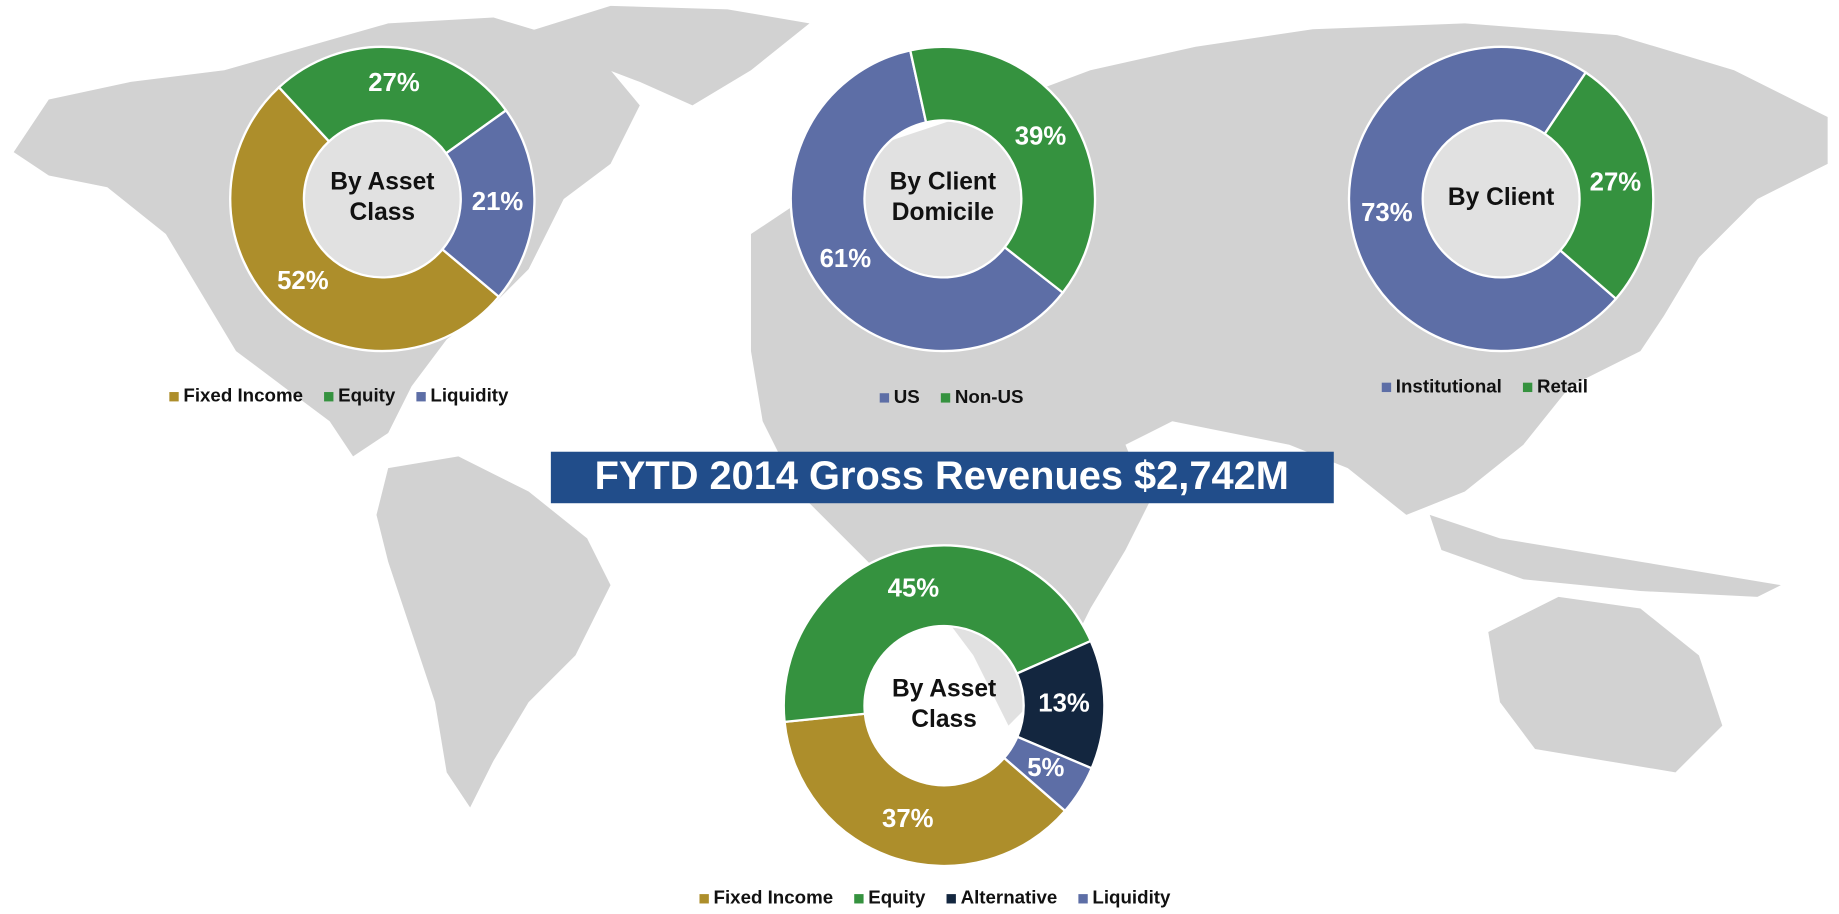 The height and width of the screenshot is (914, 1839). What do you see at coordinates (907, 396) in the screenshot?
I see `legend-label: US` at bounding box center [907, 396].